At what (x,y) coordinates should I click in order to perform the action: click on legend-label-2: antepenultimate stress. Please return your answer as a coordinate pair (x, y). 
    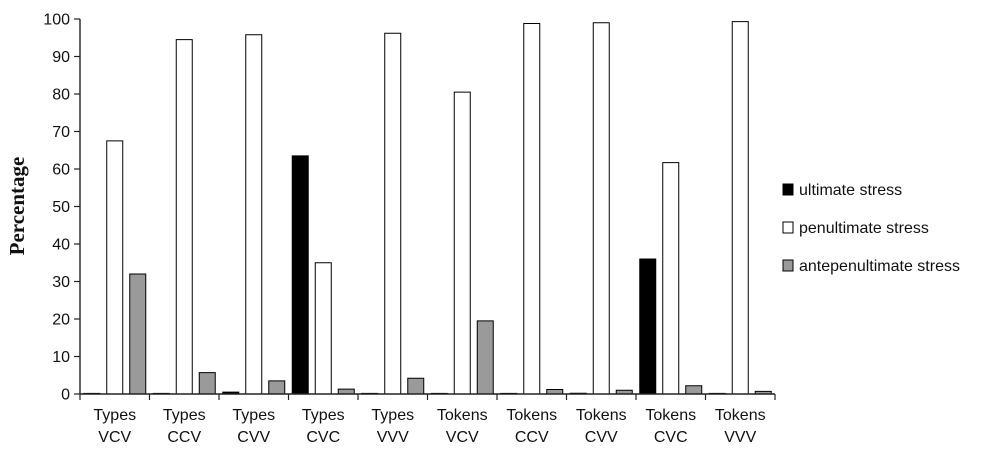
    Looking at the image, I should click on (879, 266).